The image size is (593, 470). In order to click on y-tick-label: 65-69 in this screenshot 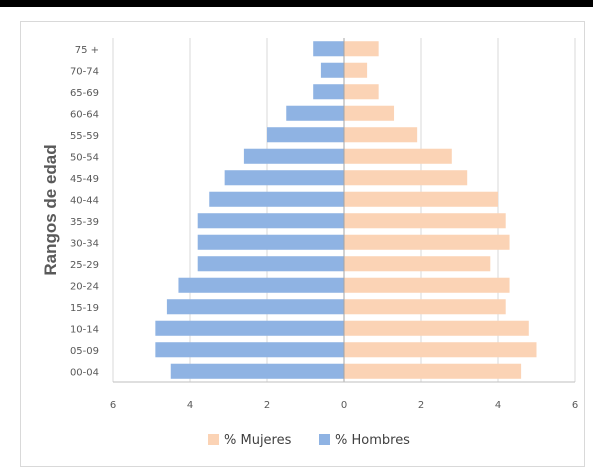, I will do `click(84, 93)`.